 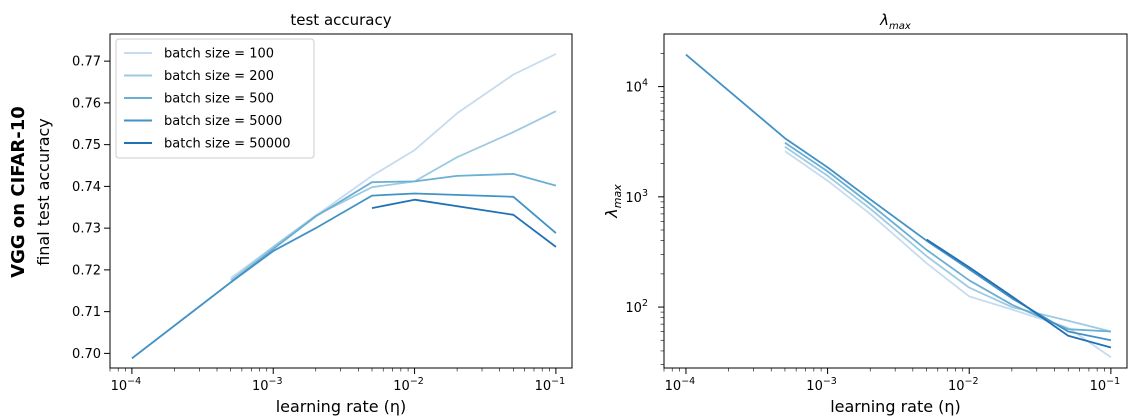 What do you see at coordinates (636, 307) in the screenshot?
I see `y-tick-label: 10²` at bounding box center [636, 307].